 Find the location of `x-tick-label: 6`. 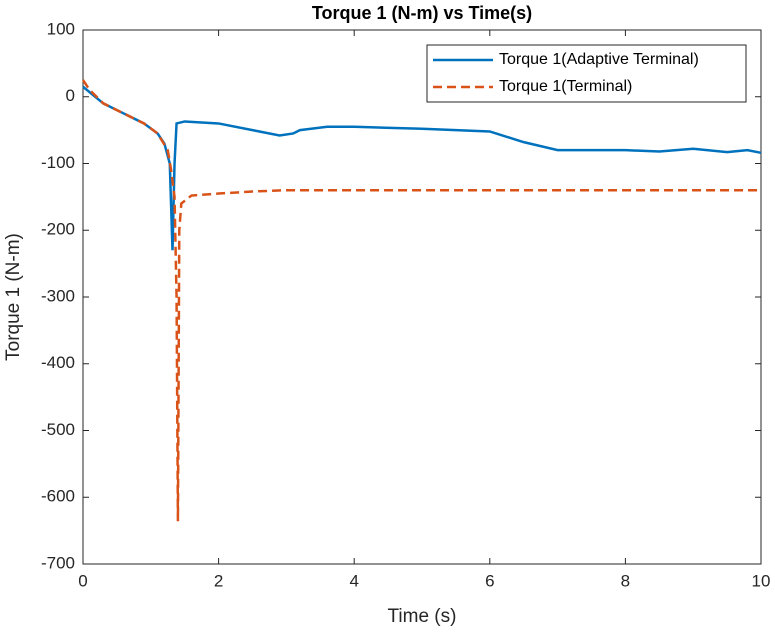

x-tick-label: 6 is located at coordinates (489, 580).